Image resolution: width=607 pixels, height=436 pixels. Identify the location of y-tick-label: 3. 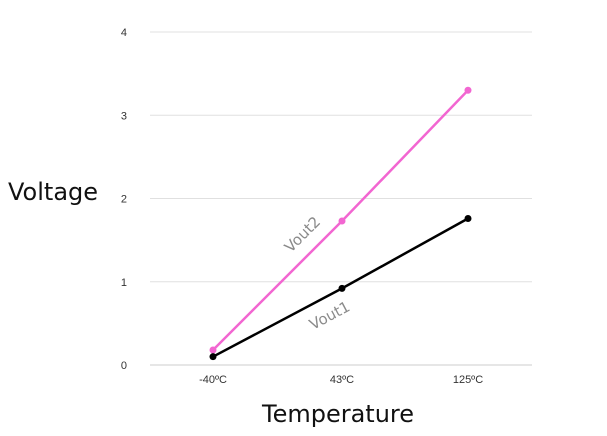
(124, 116).